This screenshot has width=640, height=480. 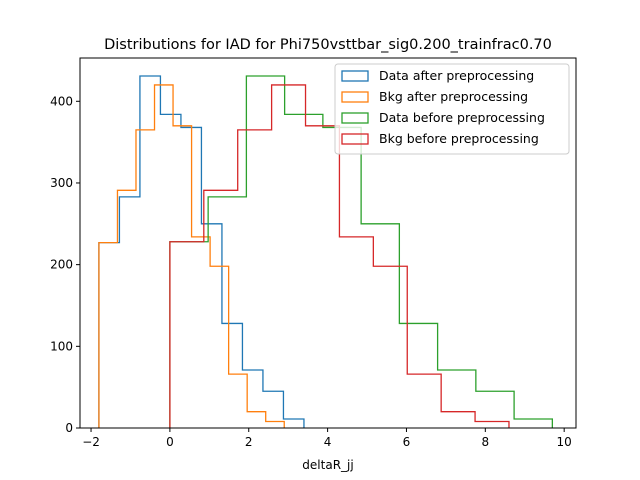 What do you see at coordinates (69, 428) in the screenshot?
I see `y-tick-label: 0` at bounding box center [69, 428].